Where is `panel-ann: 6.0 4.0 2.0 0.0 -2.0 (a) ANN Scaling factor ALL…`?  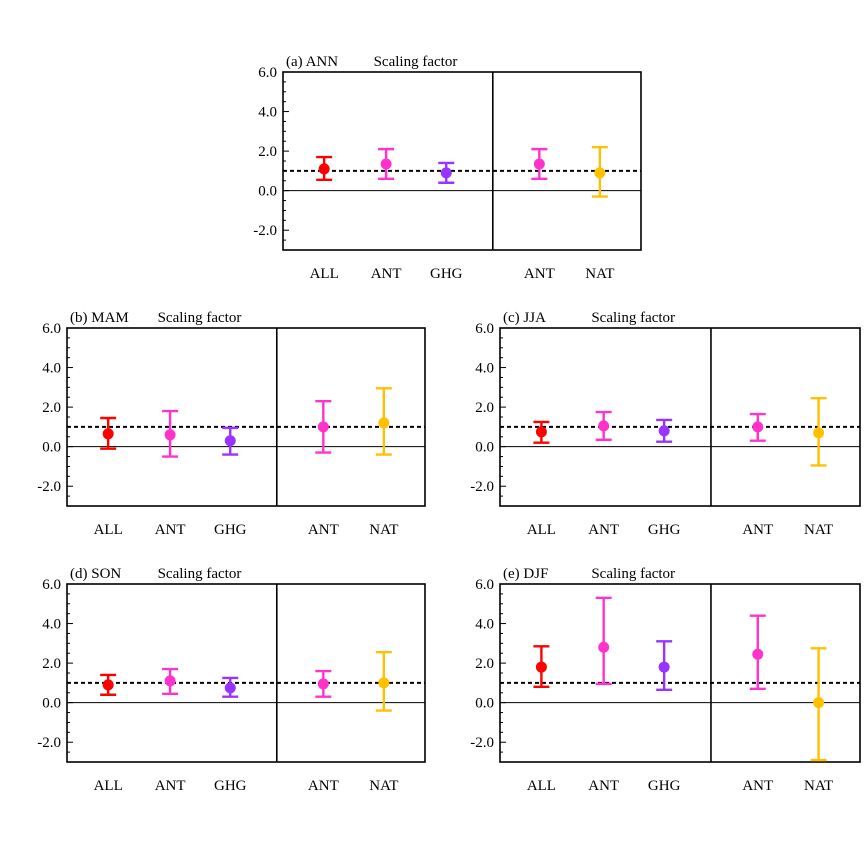 panel-ann: 6.0 4.0 2.0 0.0 -2.0 (a) ANN Scaling factor ALL… is located at coordinates (447, 168).